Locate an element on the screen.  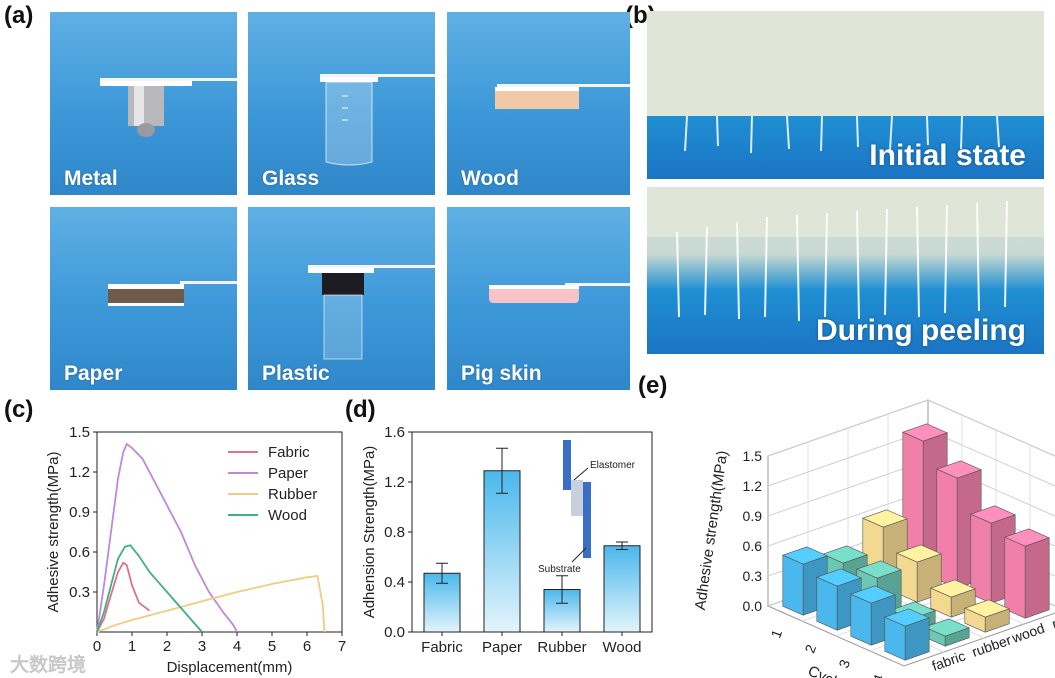
photo-wood: Wood is located at coordinates (538, 103).